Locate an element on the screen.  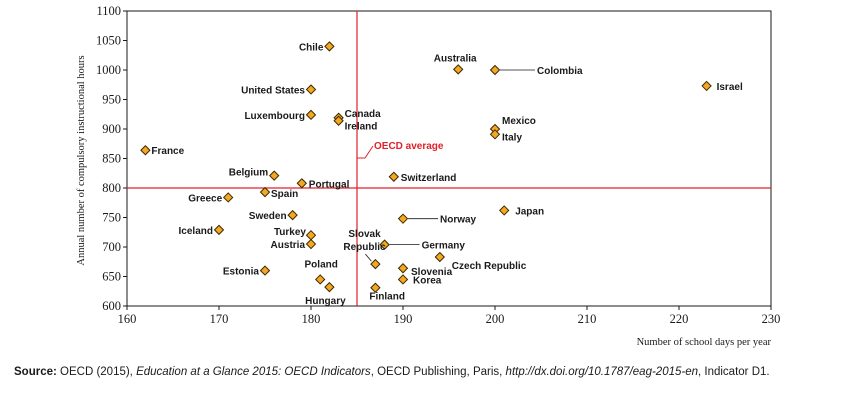
label-switzerland: Switzerland is located at coordinates (429, 178).